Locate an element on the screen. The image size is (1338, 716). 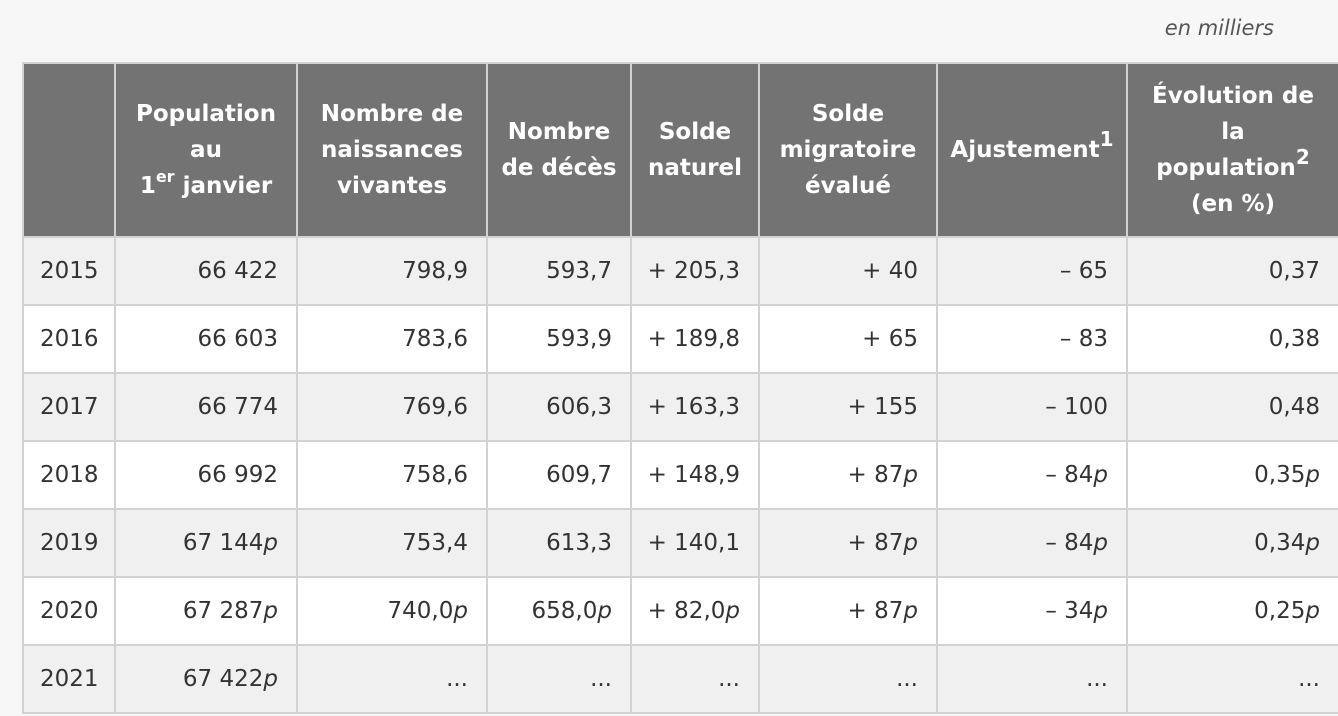
cell-value: 0,25 is located at coordinates (1280, 611).